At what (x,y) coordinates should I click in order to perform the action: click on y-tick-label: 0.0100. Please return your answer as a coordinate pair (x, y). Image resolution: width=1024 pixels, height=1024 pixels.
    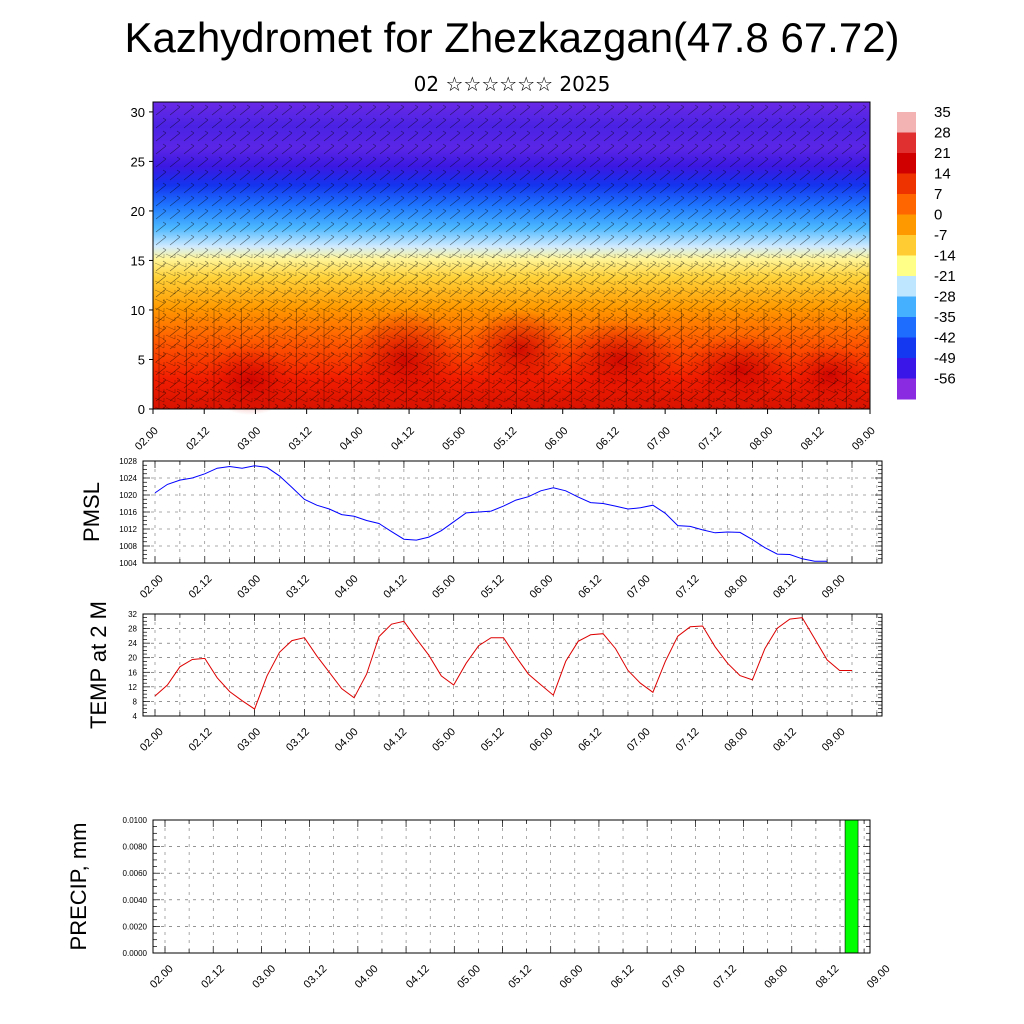
    Looking at the image, I should click on (135, 820).